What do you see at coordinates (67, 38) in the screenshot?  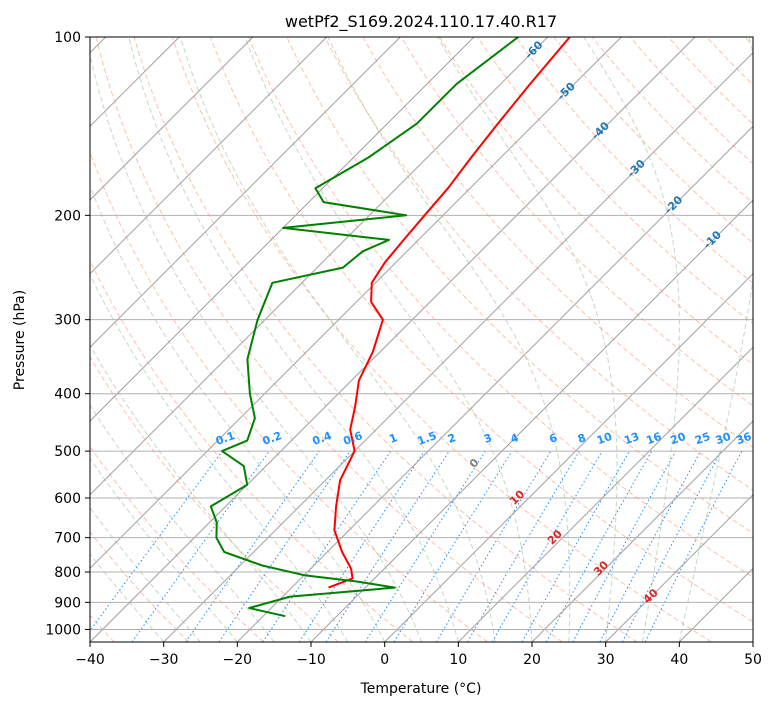 I see `y-tick-label: 100` at bounding box center [67, 38].